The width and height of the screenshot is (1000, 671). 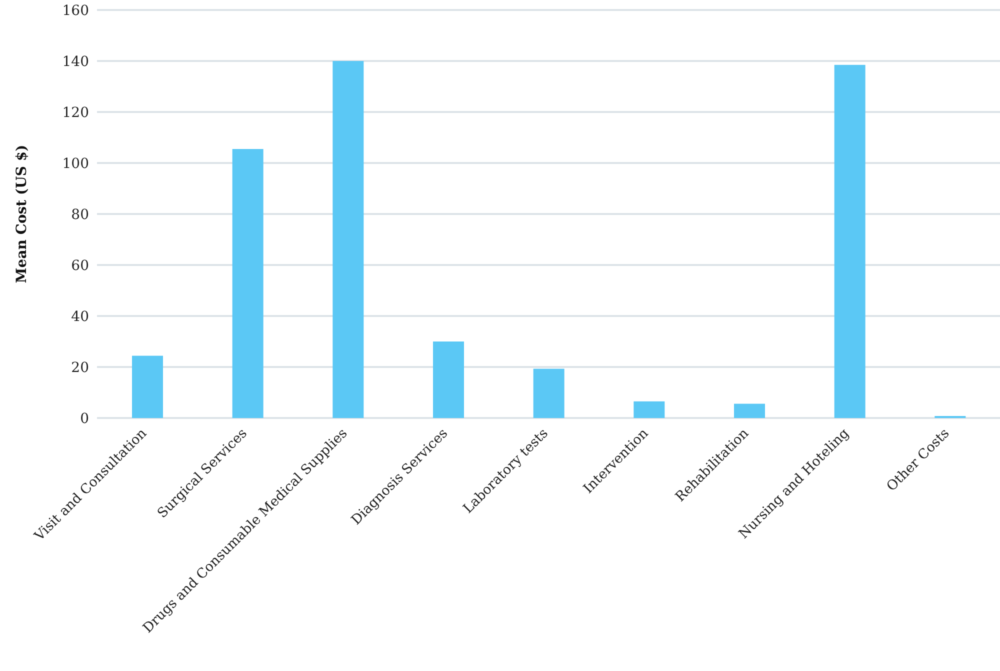 I want to click on y-tick-label: 120, so click(x=75, y=112).